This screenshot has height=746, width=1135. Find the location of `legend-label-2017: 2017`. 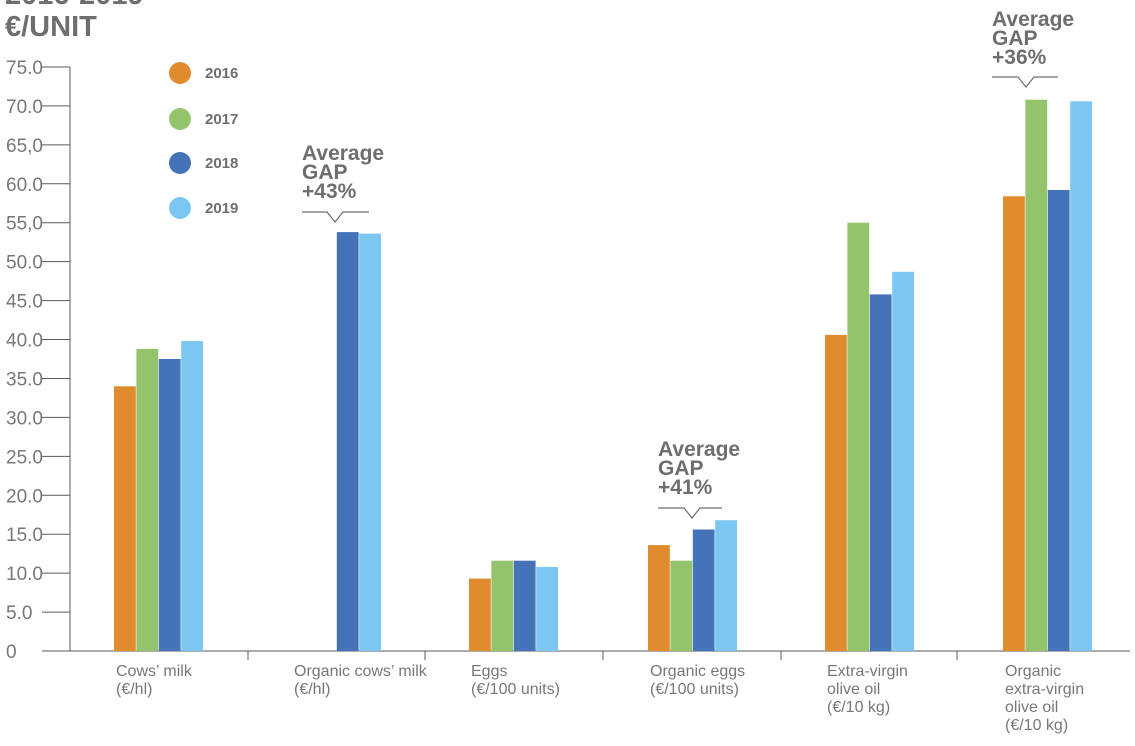

legend-label-2017: 2017 is located at coordinates (221, 119).